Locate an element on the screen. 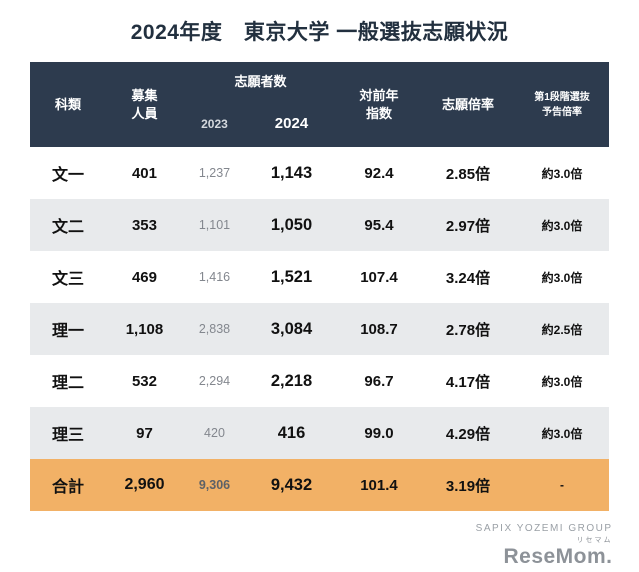 The width and height of the screenshot is (639, 572). header-row-top: 科類 募集 人員 志願者数 対前年 指数 志願倍率 第1段階選抜 予告倍率 is located at coordinates (319, 104).